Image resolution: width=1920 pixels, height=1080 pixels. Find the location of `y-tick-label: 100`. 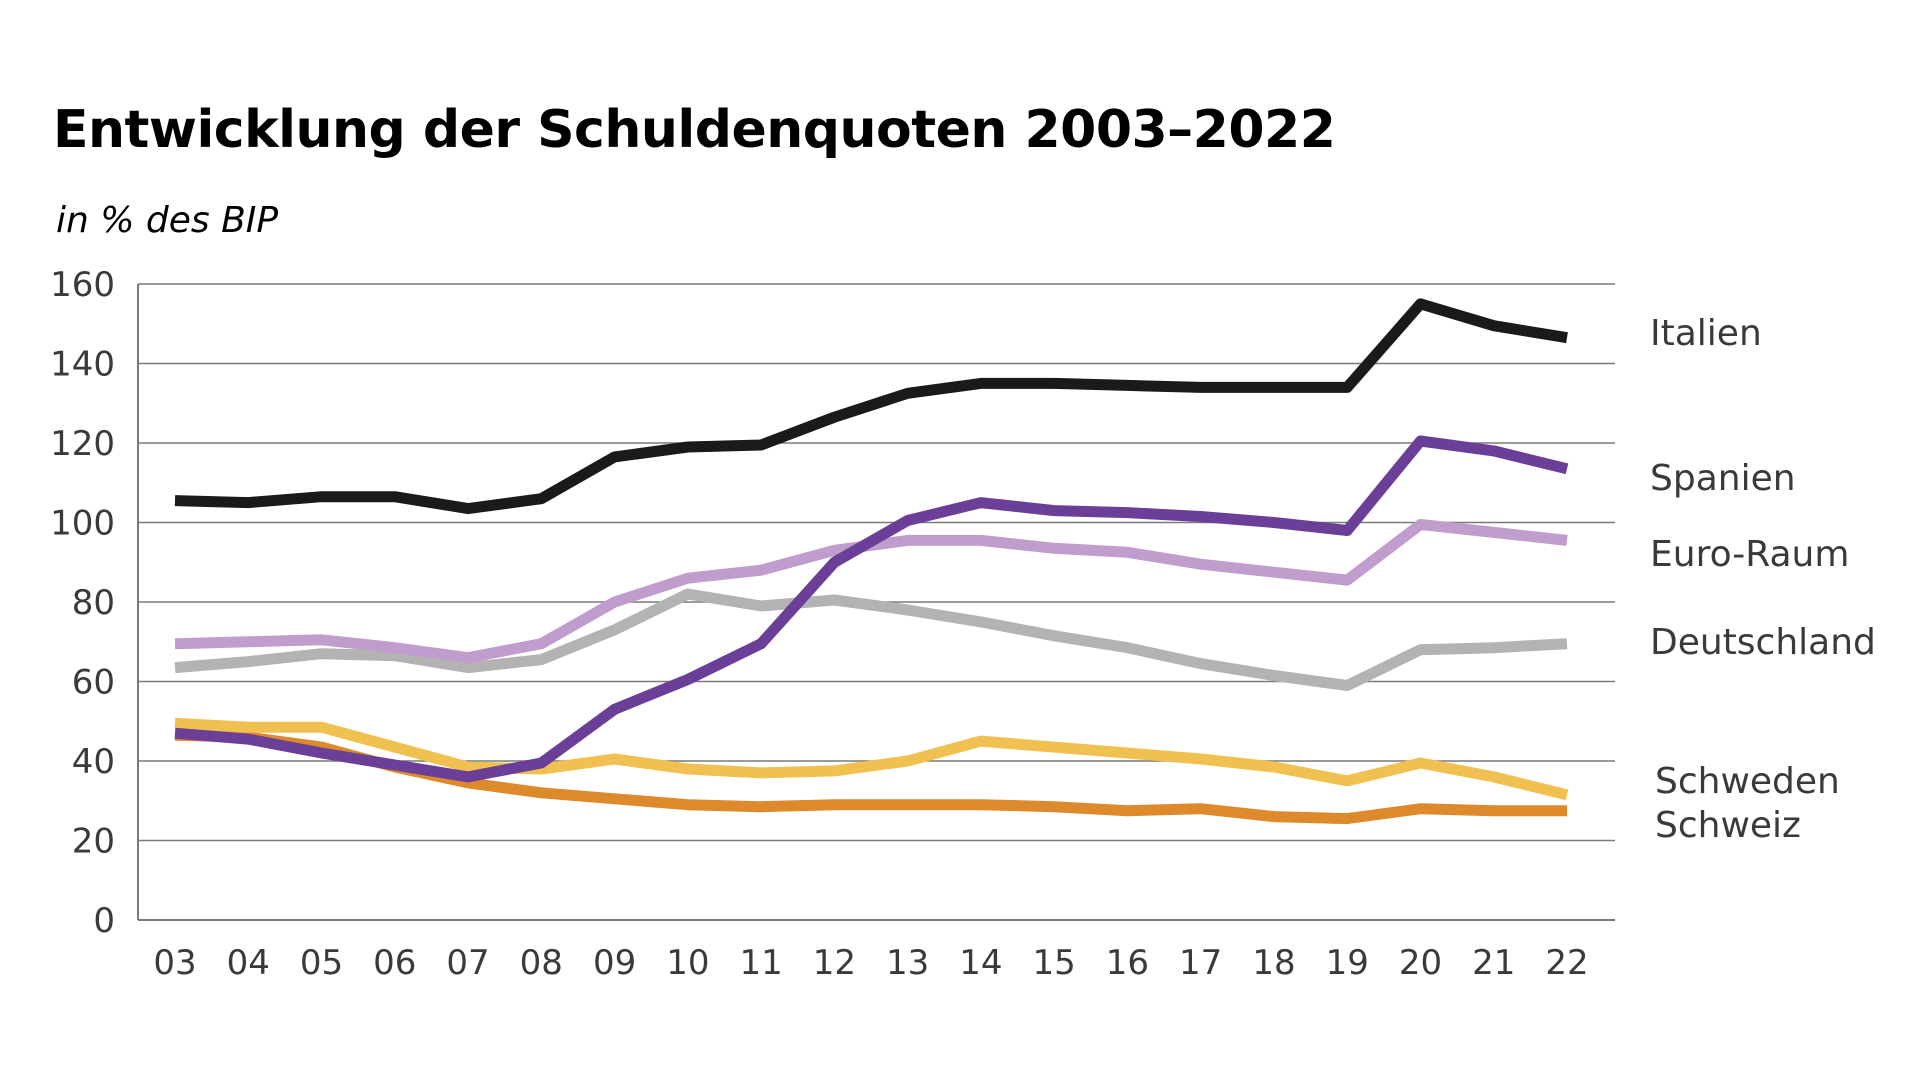

y-tick-label: 100 is located at coordinates (82, 524).